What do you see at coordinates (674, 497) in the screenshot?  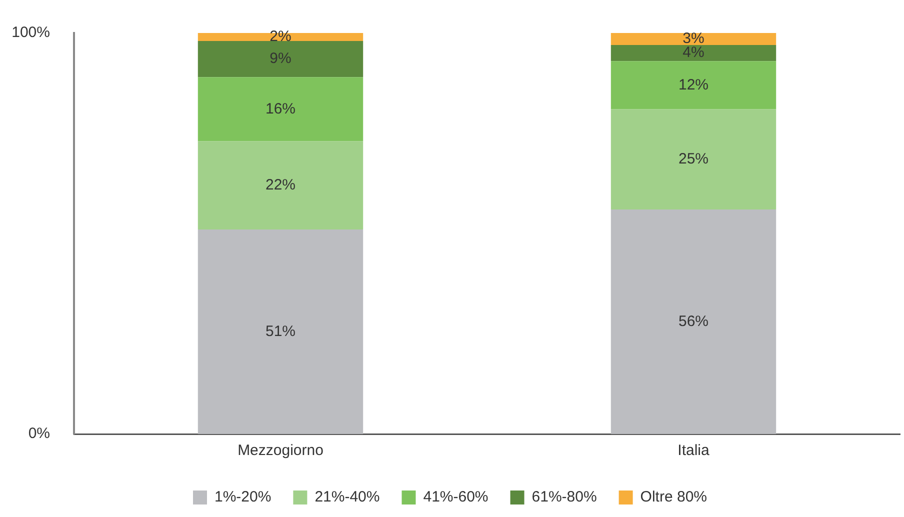 I see `legend-label: Oltre 80%` at bounding box center [674, 497].